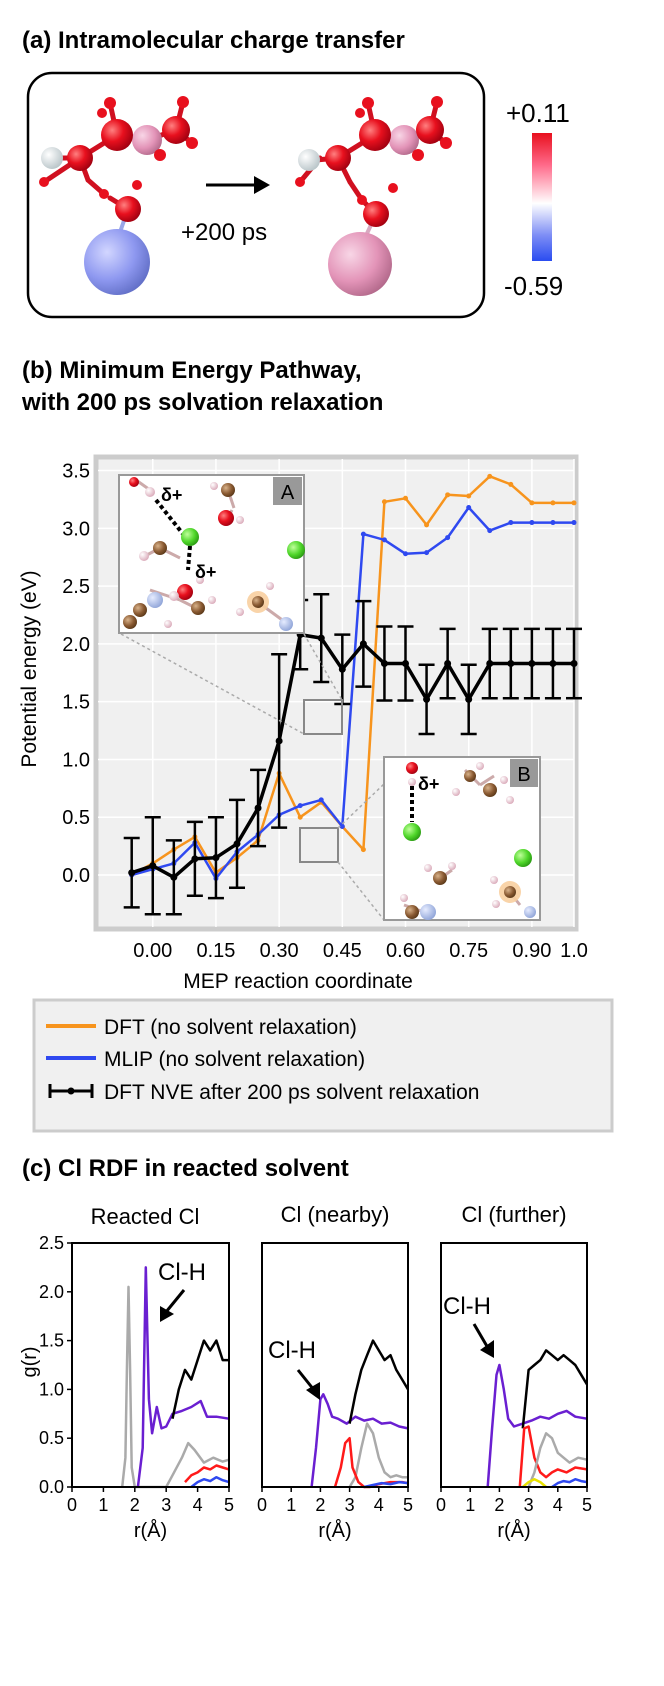 The height and width of the screenshot is (1686, 664). I want to click on rdf-plot-reacted: 0 1 2 3 4 5 r(Å) 0.0 0.5 1.0 1.5 2.0 2.5, so click(136, 1387).